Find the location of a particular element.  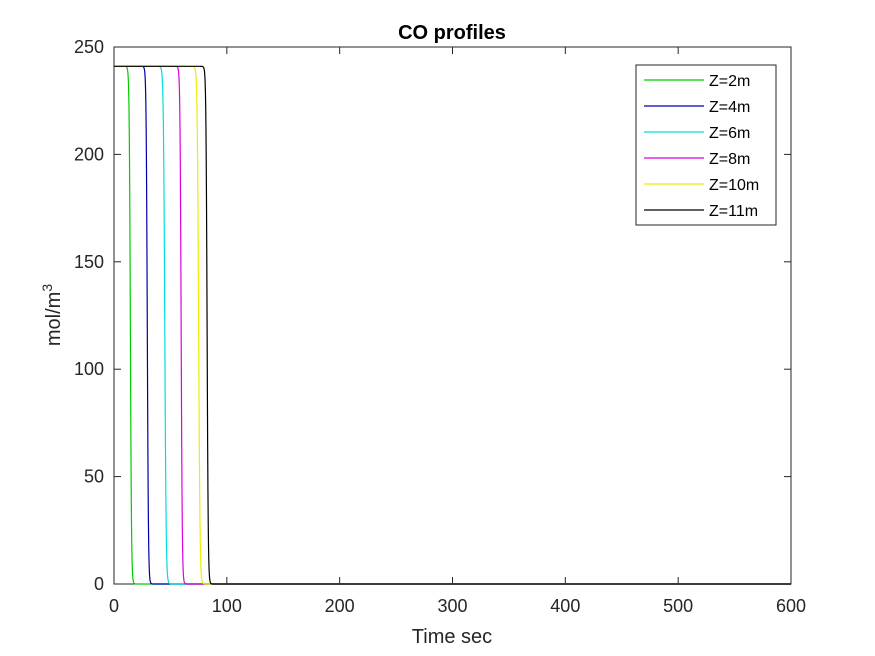

y-tick-label: 150 is located at coordinates (89, 262).